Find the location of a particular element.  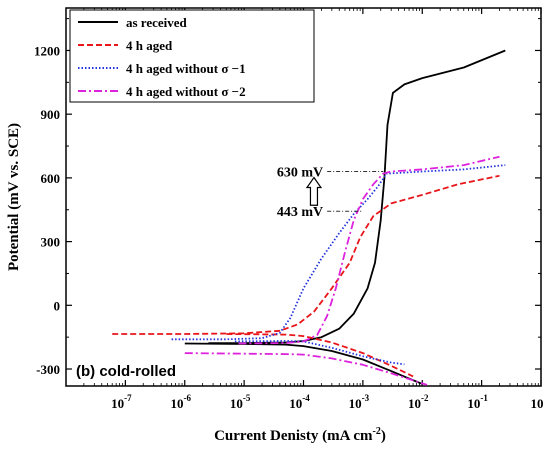

x-tick-label: 10 is located at coordinates (537, 403).